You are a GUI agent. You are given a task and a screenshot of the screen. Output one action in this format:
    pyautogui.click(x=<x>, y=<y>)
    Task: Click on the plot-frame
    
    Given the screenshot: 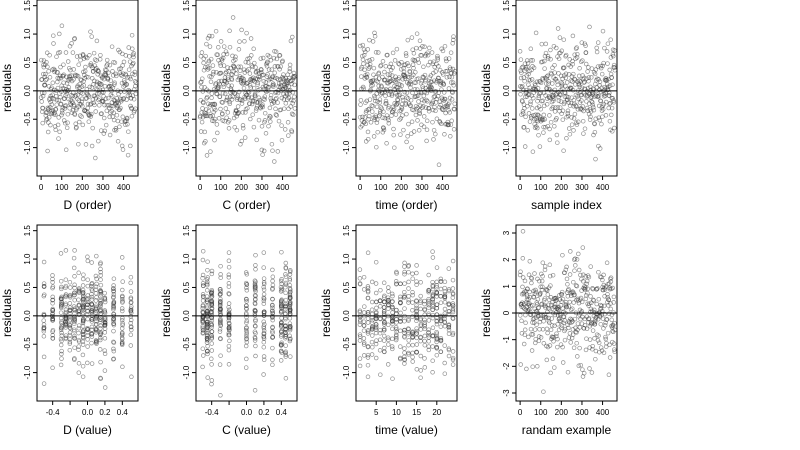 What is the action you would take?
    pyautogui.click(x=406, y=313)
    